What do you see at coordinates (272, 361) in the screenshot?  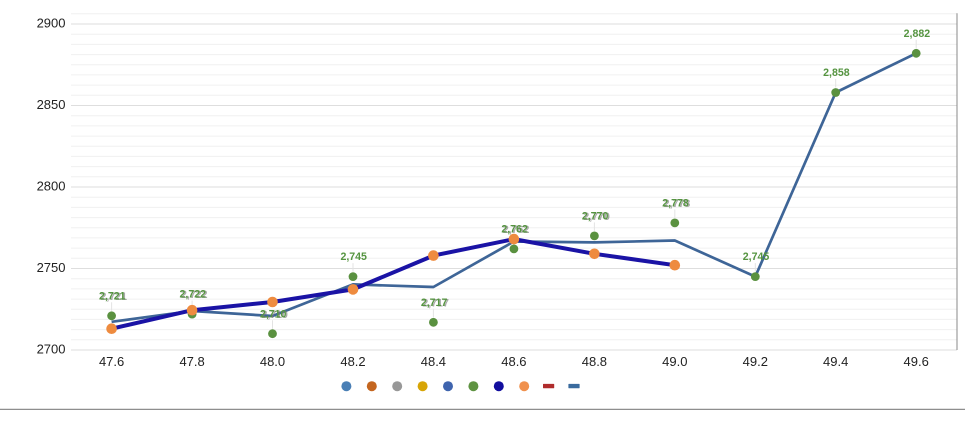 I see `svg-text: 48.0` at bounding box center [272, 361].